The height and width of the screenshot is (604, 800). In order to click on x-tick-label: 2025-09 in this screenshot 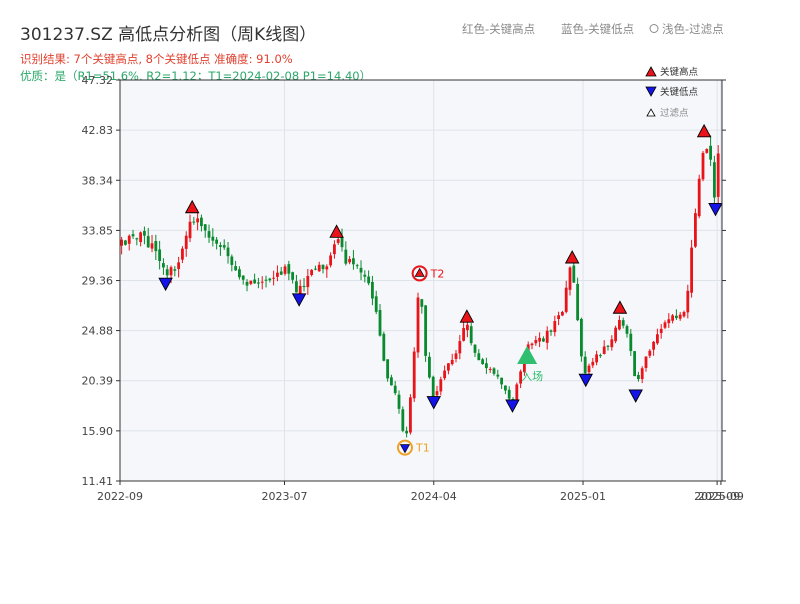, I will do `click(721, 496)`.